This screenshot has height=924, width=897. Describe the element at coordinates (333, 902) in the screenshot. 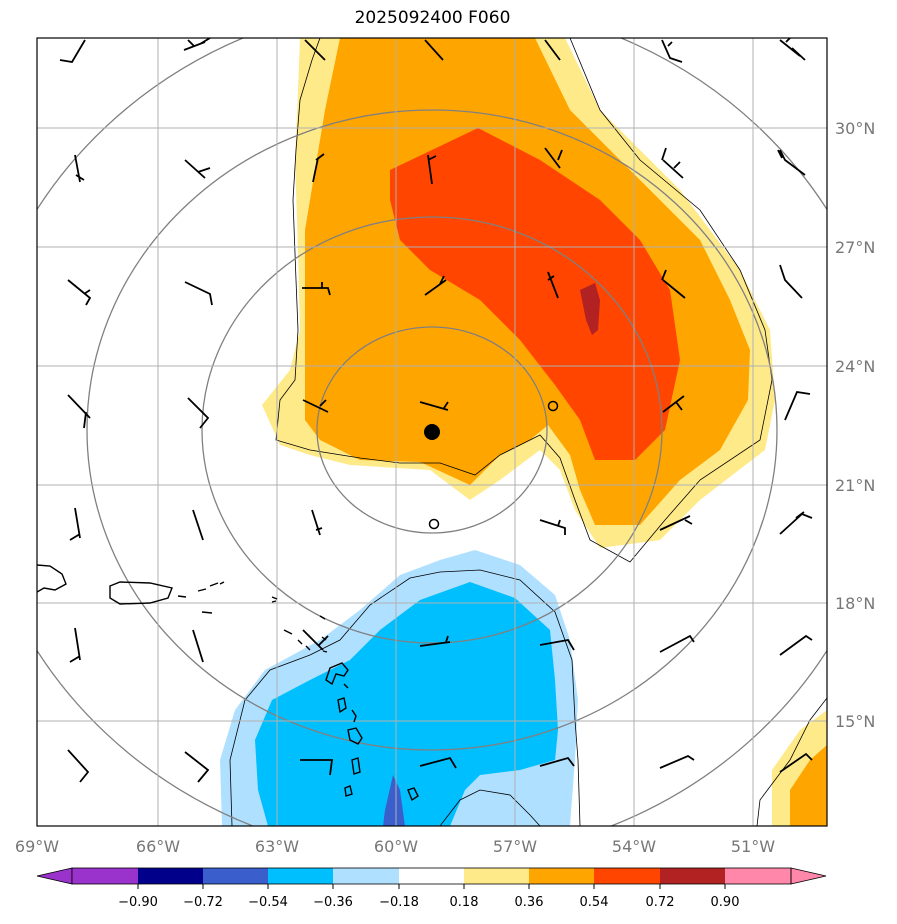

I see `colorbar-tick-label: −0.36` at that location.